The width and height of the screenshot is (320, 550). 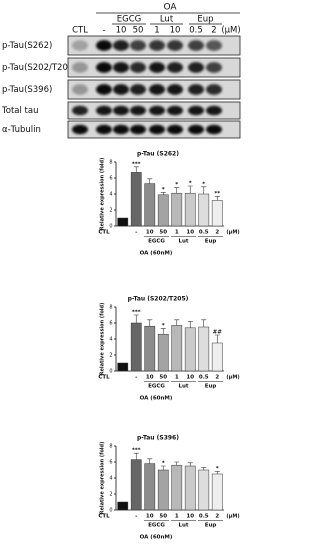 What do you see at coordinates (158, 154) in the screenshot?
I see `chart-title: p-Tau (S262)` at bounding box center [158, 154].